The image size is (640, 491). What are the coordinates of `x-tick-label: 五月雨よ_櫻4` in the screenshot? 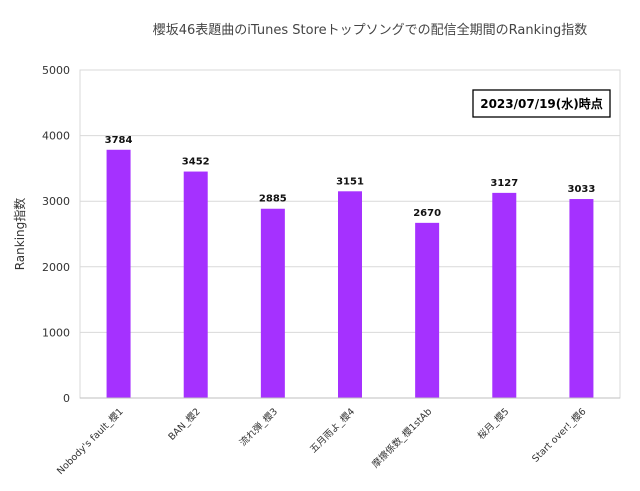 It's located at (332, 431).